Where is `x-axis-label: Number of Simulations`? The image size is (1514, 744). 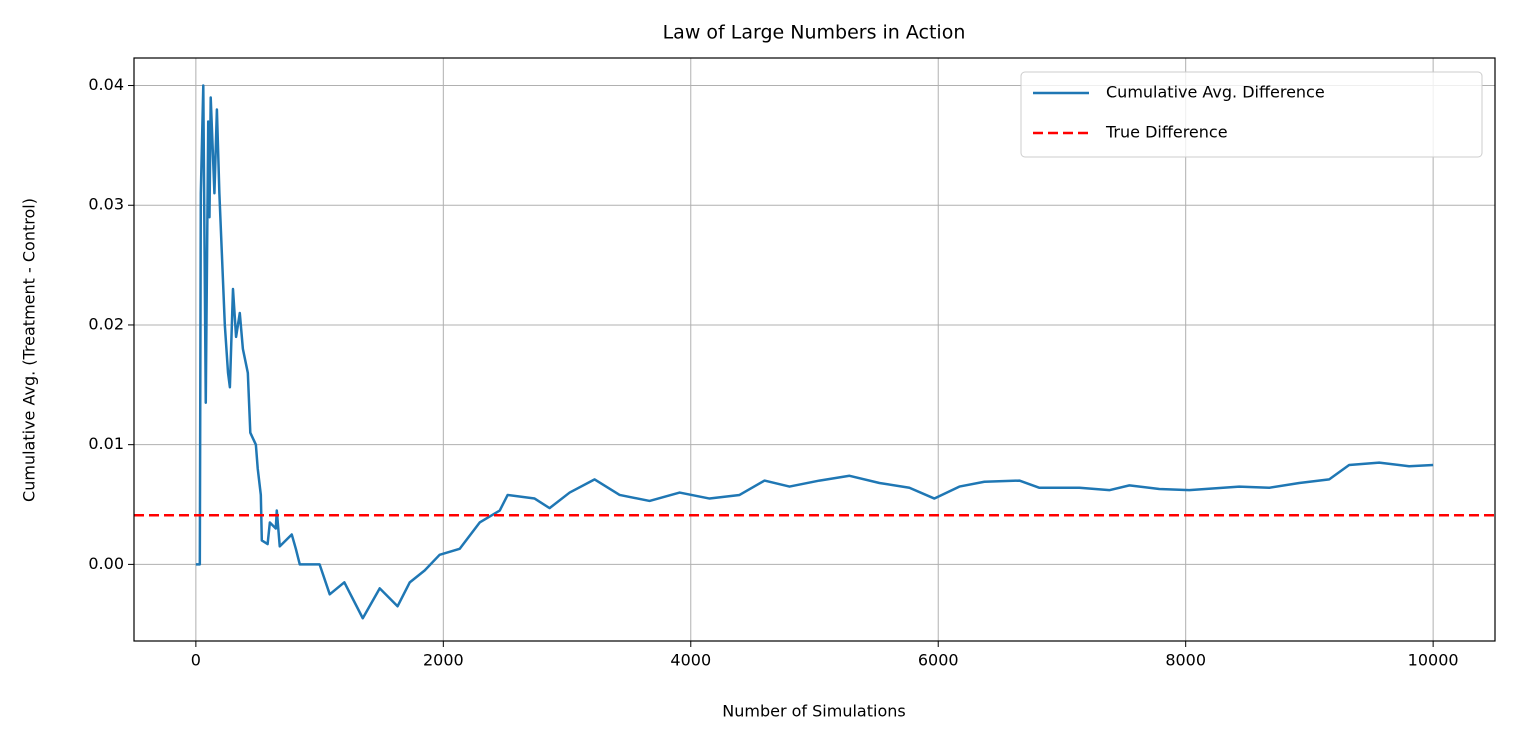 x-axis-label: Number of Simulations is located at coordinates (813, 711).